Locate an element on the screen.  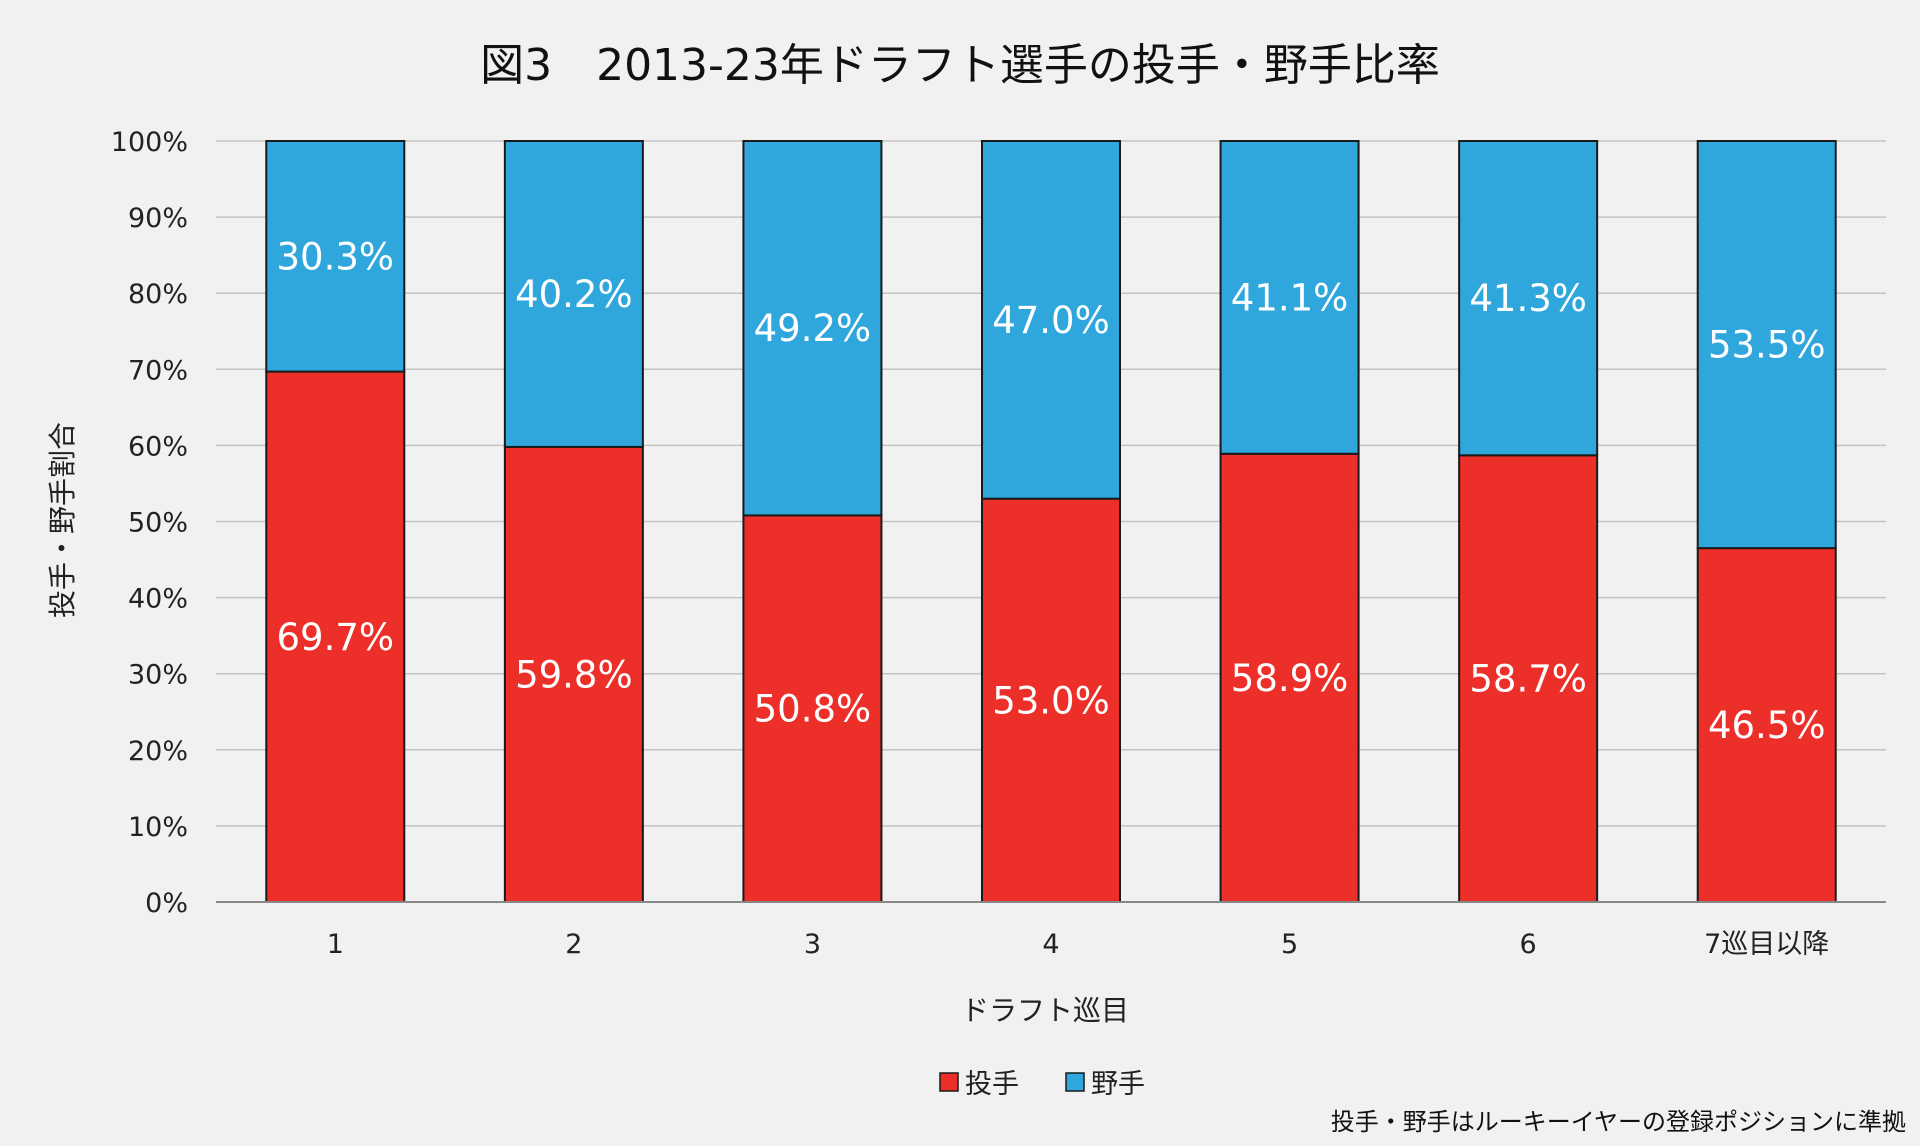
x-tick-label: 7巡目以降 is located at coordinates (1766, 944).